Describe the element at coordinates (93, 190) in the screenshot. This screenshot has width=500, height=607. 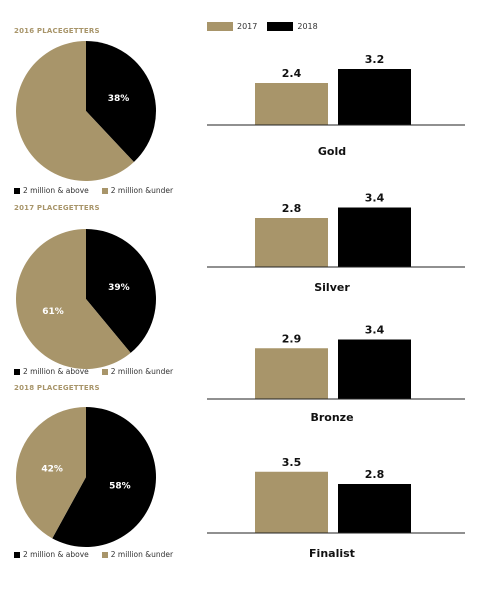
I see `pie-2016-legend: 2 million & above 2 million &under` at that location.